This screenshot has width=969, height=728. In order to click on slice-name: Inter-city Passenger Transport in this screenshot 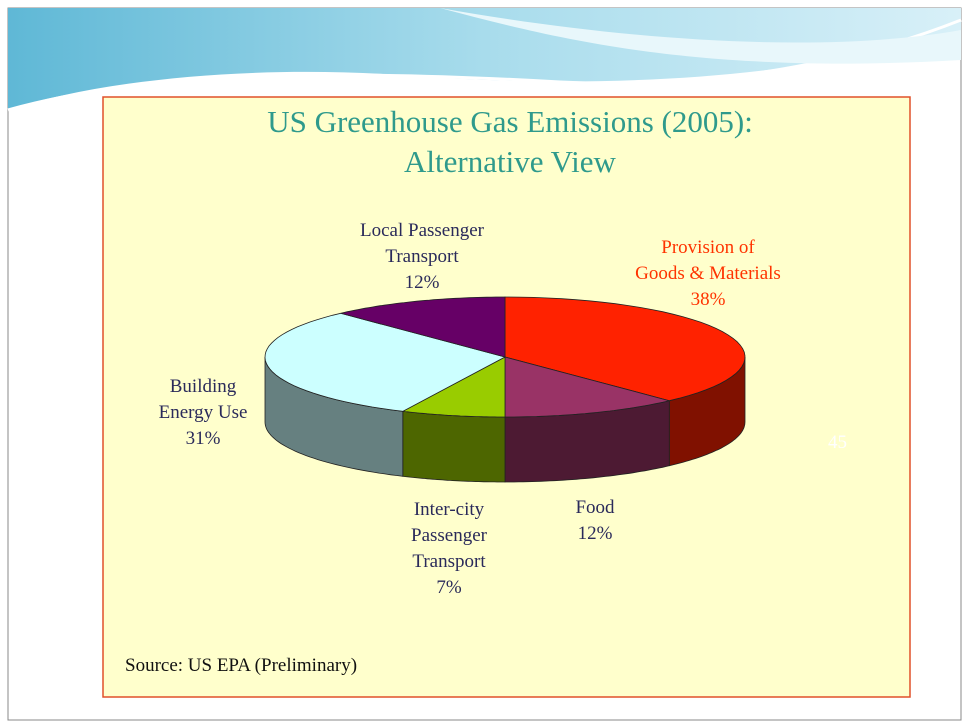, I will do `click(449, 535)`.